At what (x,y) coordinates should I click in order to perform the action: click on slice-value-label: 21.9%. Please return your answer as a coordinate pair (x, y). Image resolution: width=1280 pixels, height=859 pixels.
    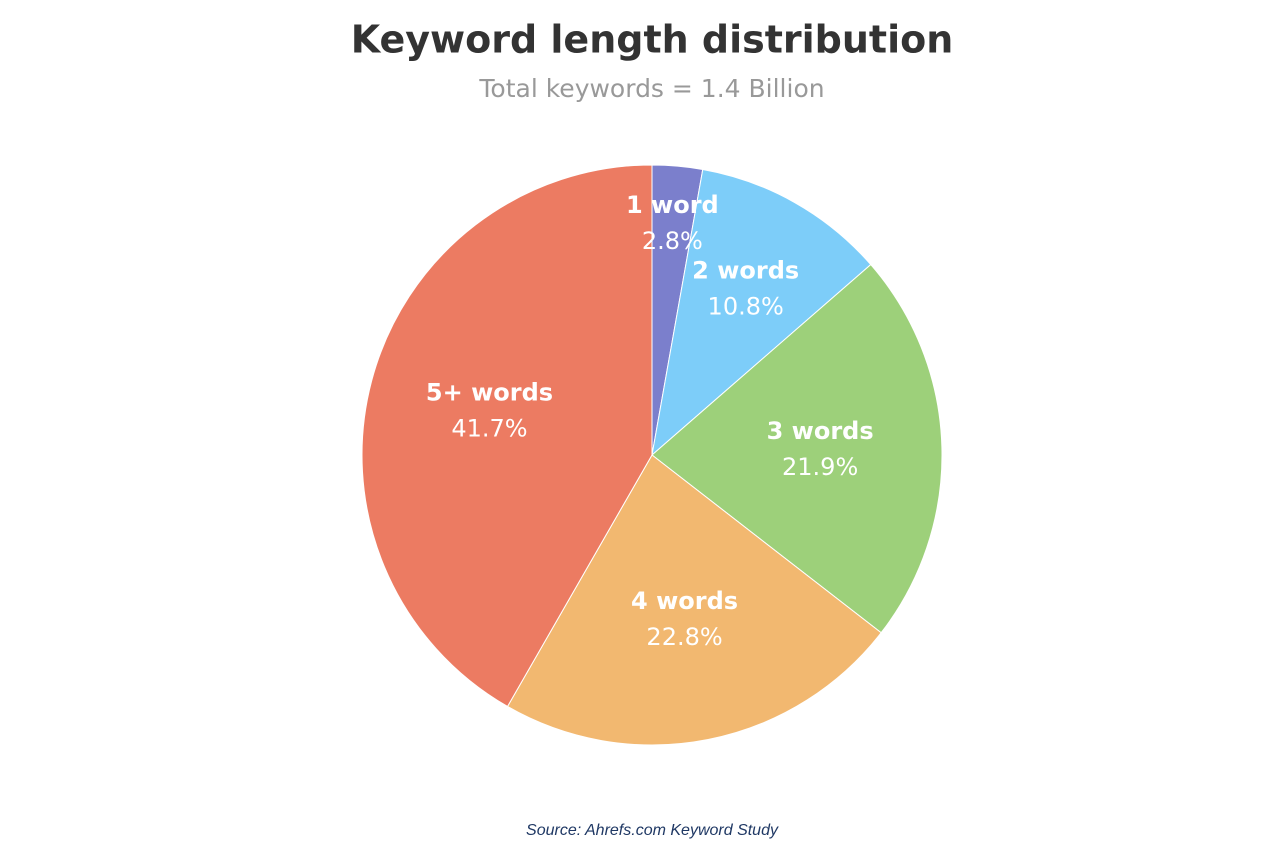
    Looking at the image, I should click on (820, 467).